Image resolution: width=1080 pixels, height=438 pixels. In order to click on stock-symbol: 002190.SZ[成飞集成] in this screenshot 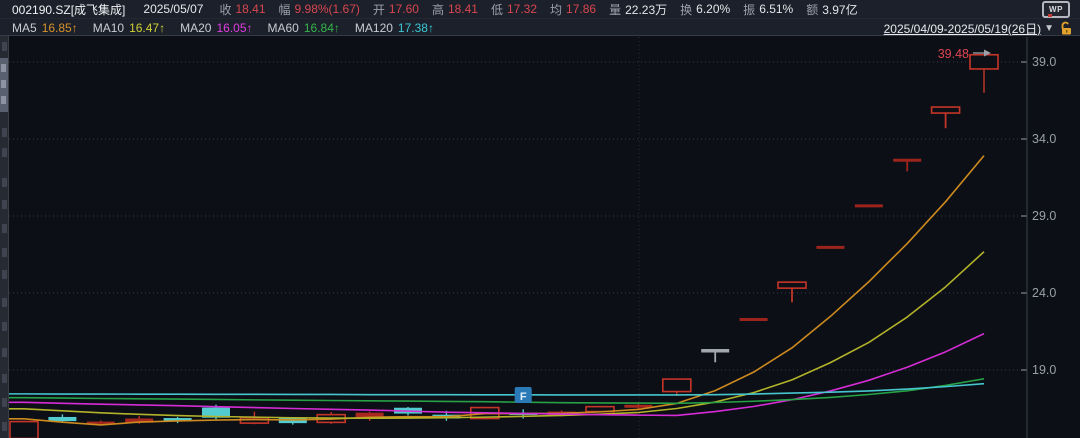, I will do `click(69, 9)`.